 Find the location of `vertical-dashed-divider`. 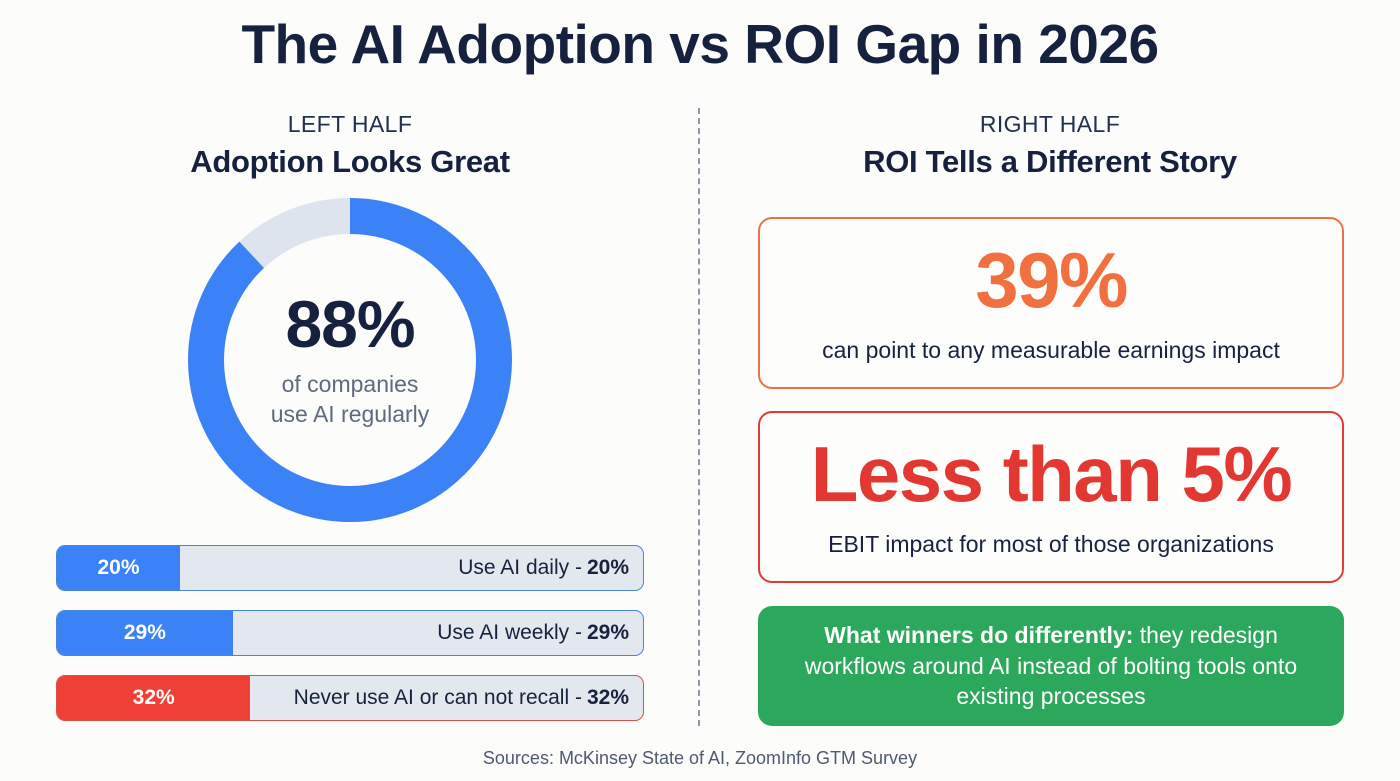

vertical-dashed-divider is located at coordinates (699, 417).